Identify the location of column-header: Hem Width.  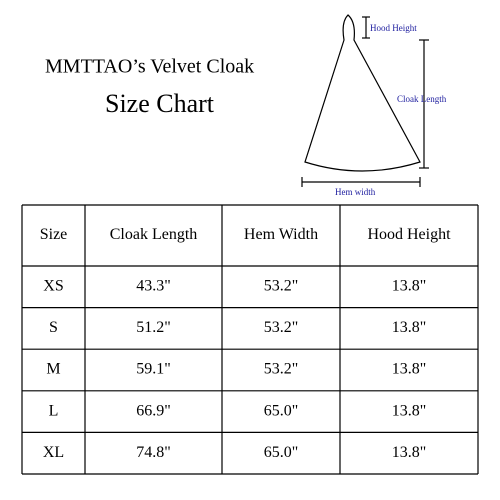
(281, 234).